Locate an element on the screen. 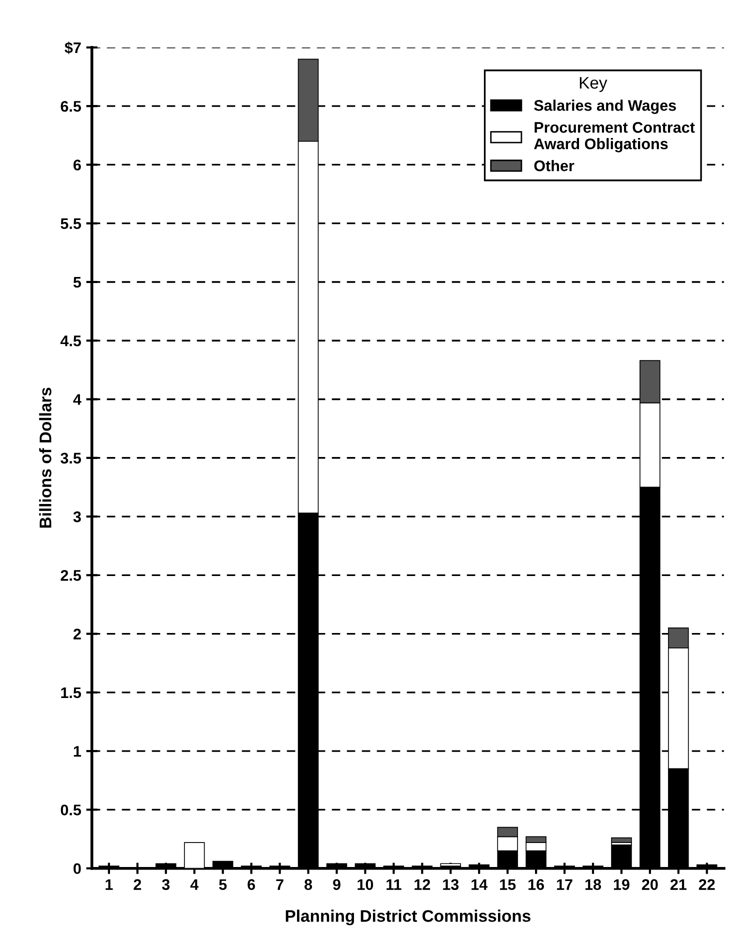 Image resolution: width=735 pixels, height=949 pixels. y-tick-label: 2 is located at coordinates (77, 634).